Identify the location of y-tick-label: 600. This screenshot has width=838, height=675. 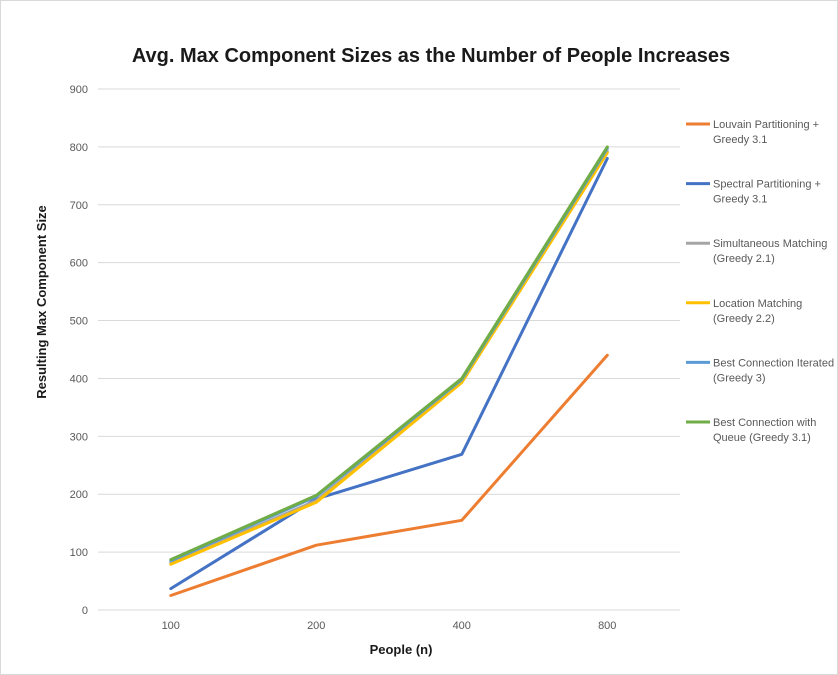
(79, 264).